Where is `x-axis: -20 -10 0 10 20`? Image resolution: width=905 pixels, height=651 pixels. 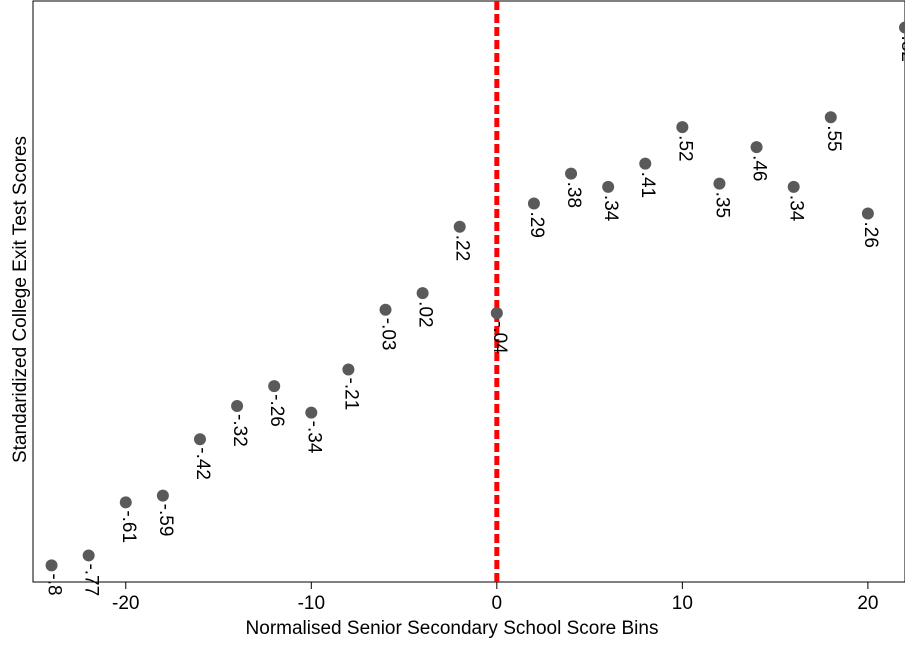
x-axis: -20 -10 0 10 20 is located at coordinates (495, 598).